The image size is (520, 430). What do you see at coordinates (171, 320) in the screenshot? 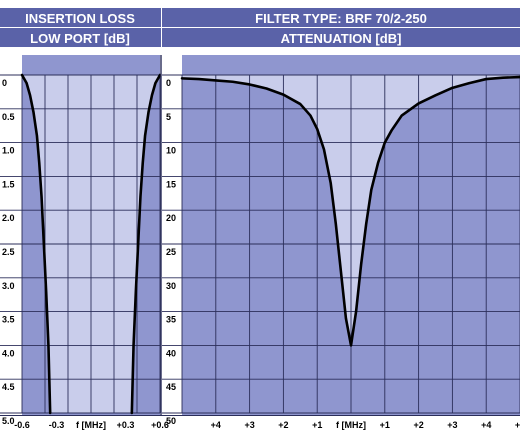
I see `right-ytick-label: 35` at bounding box center [171, 320].